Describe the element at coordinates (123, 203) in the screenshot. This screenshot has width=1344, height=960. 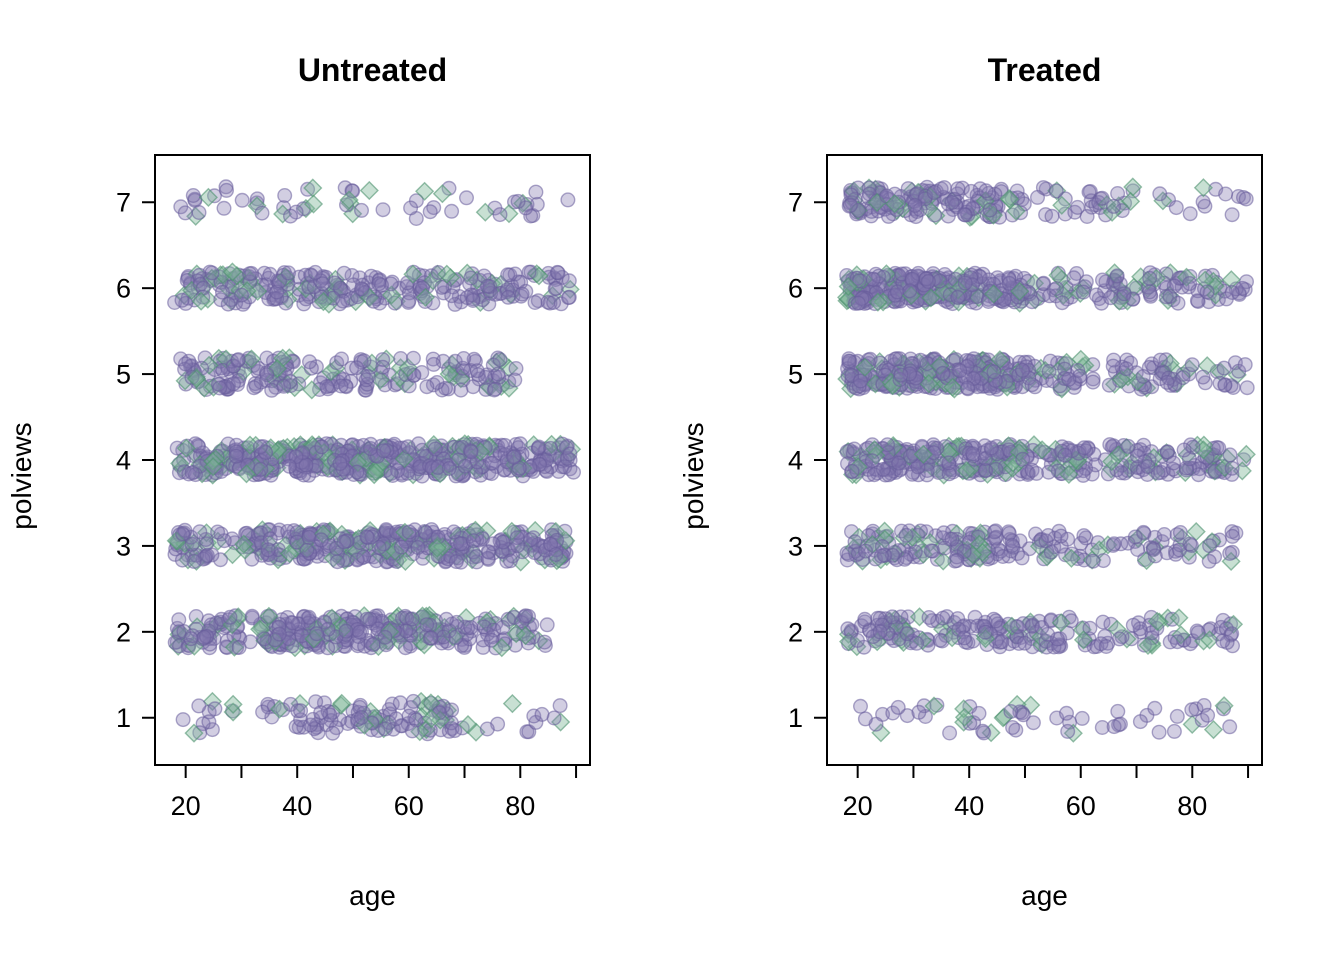
I see `y-tick-label: 7` at that location.